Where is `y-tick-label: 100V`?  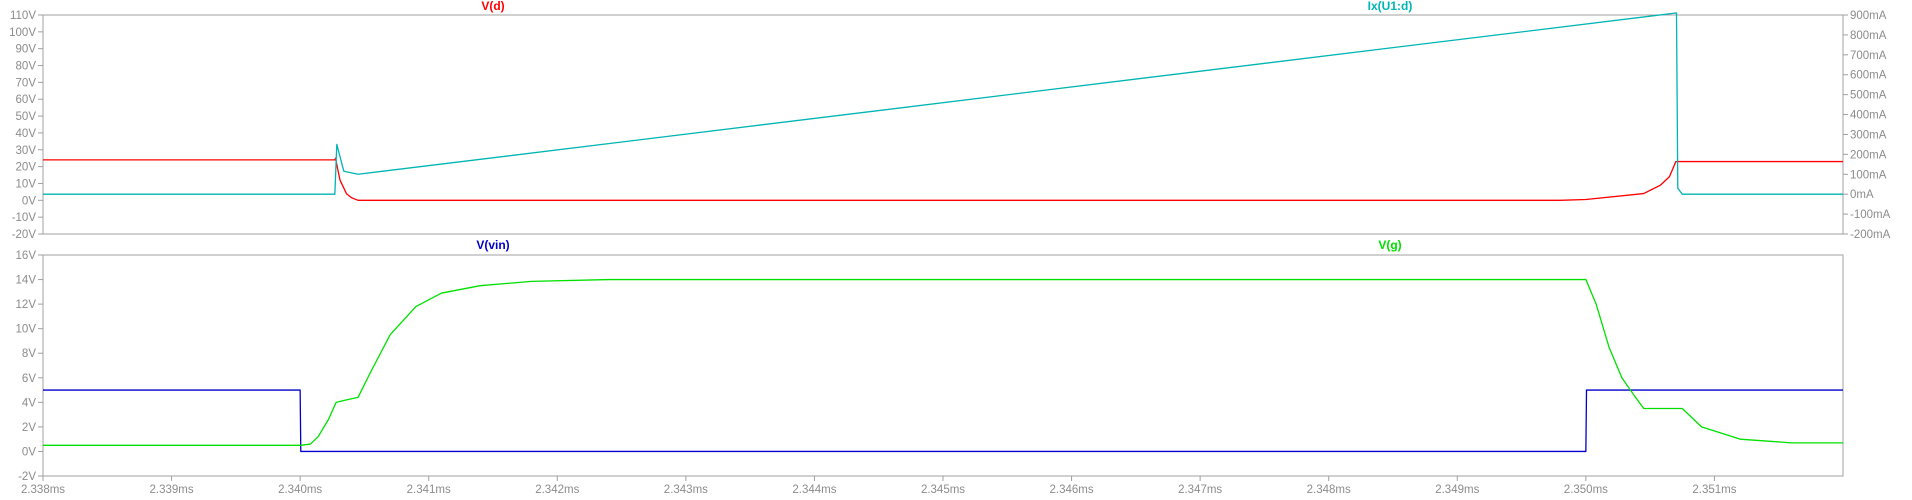 y-tick-label: 100V is located at coordinates (22, 33).